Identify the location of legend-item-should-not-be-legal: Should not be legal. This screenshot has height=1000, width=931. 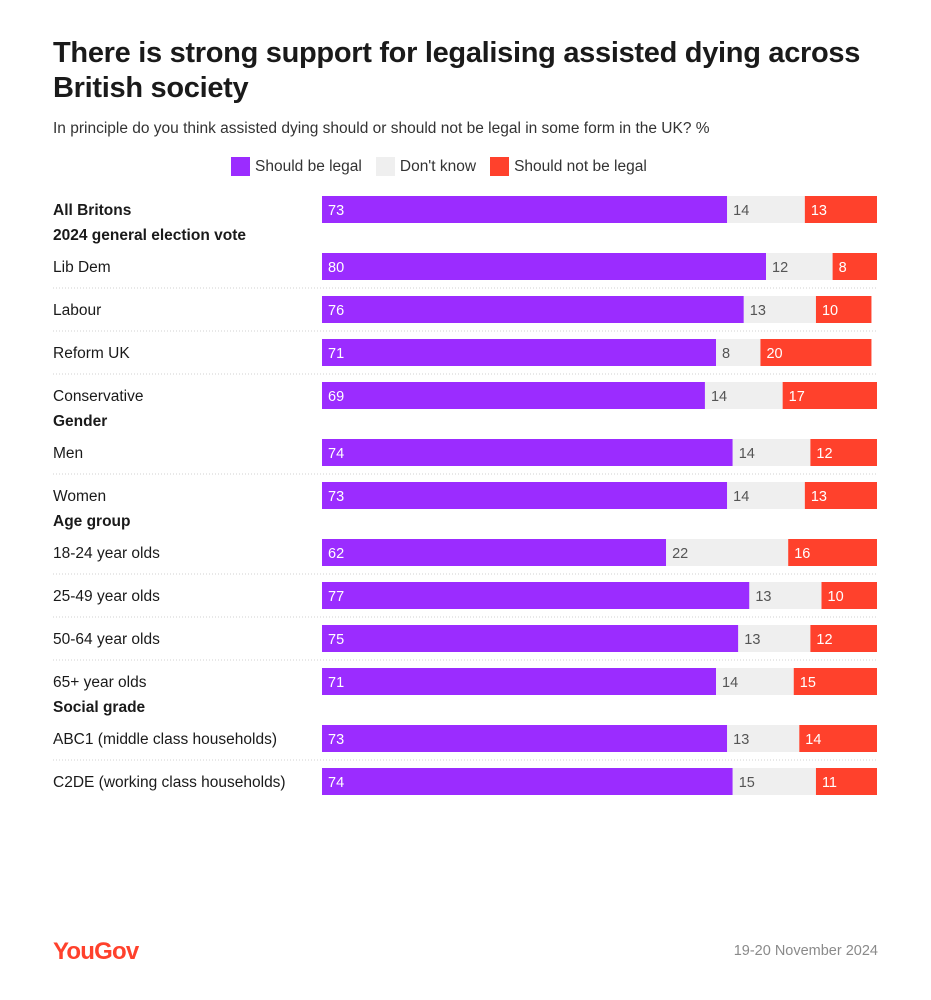
(568, 166).